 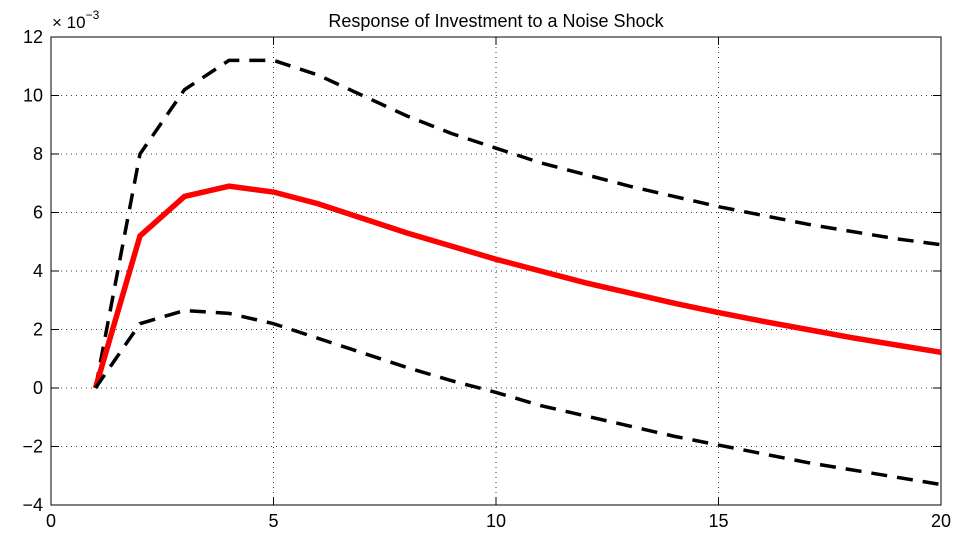 I want to click on y-tick-label: 8, so click(x=38, y=154).